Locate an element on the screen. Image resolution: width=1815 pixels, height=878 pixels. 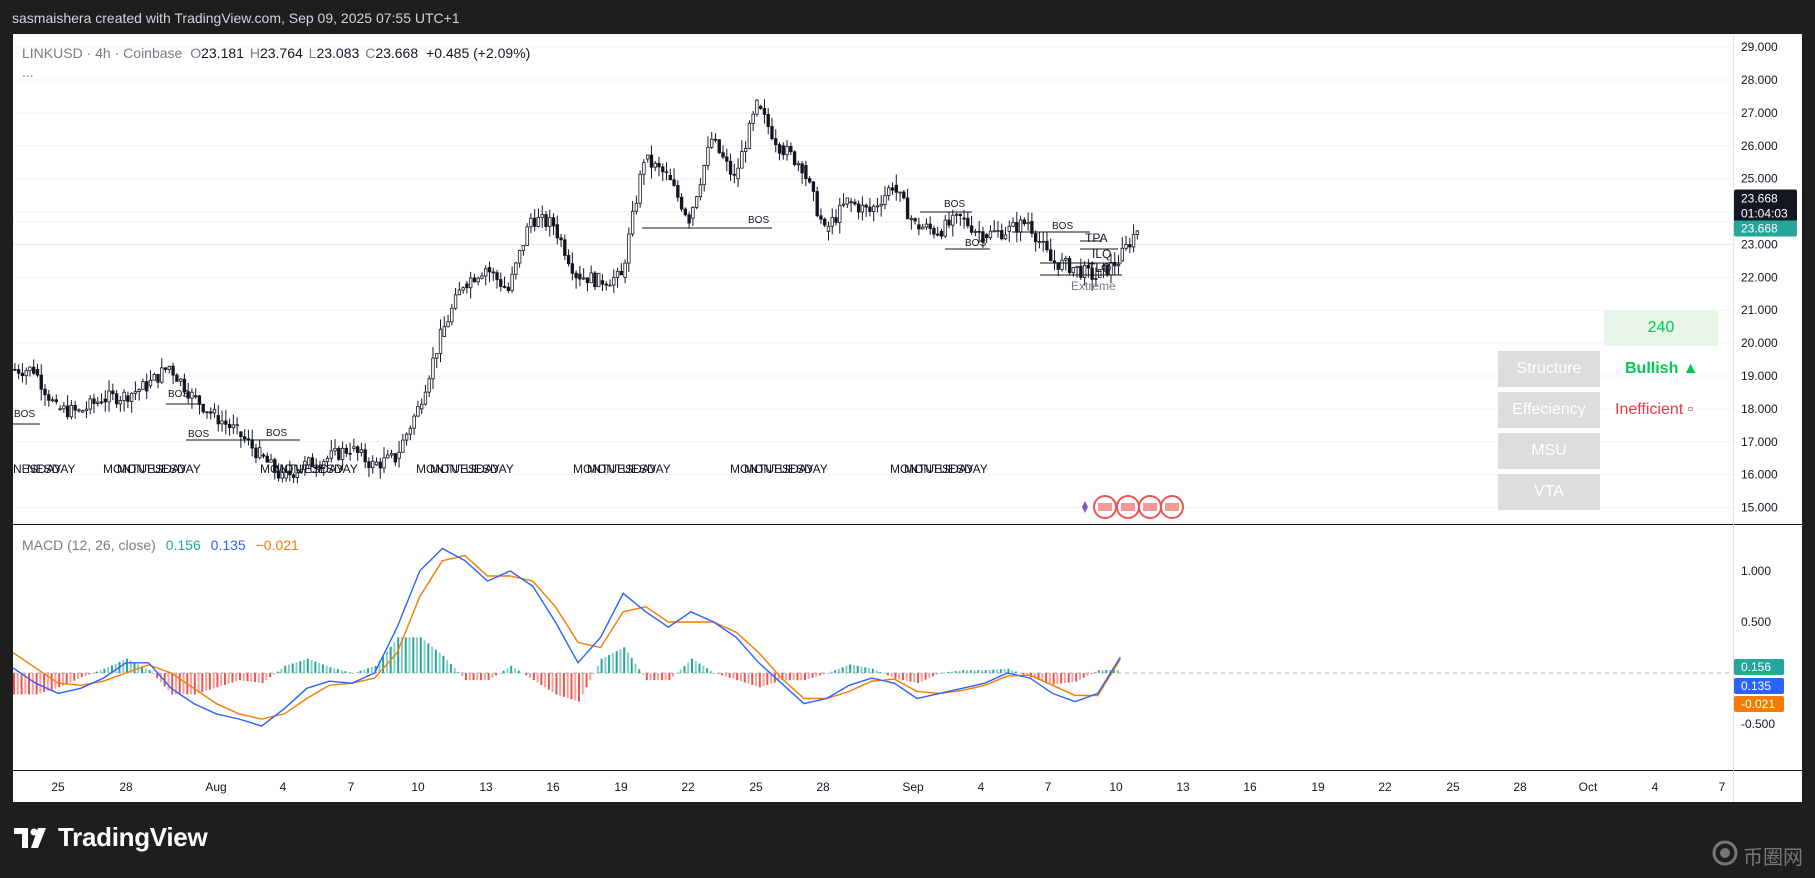
tradingview-logo-icon is located at coordinates (32, 838).